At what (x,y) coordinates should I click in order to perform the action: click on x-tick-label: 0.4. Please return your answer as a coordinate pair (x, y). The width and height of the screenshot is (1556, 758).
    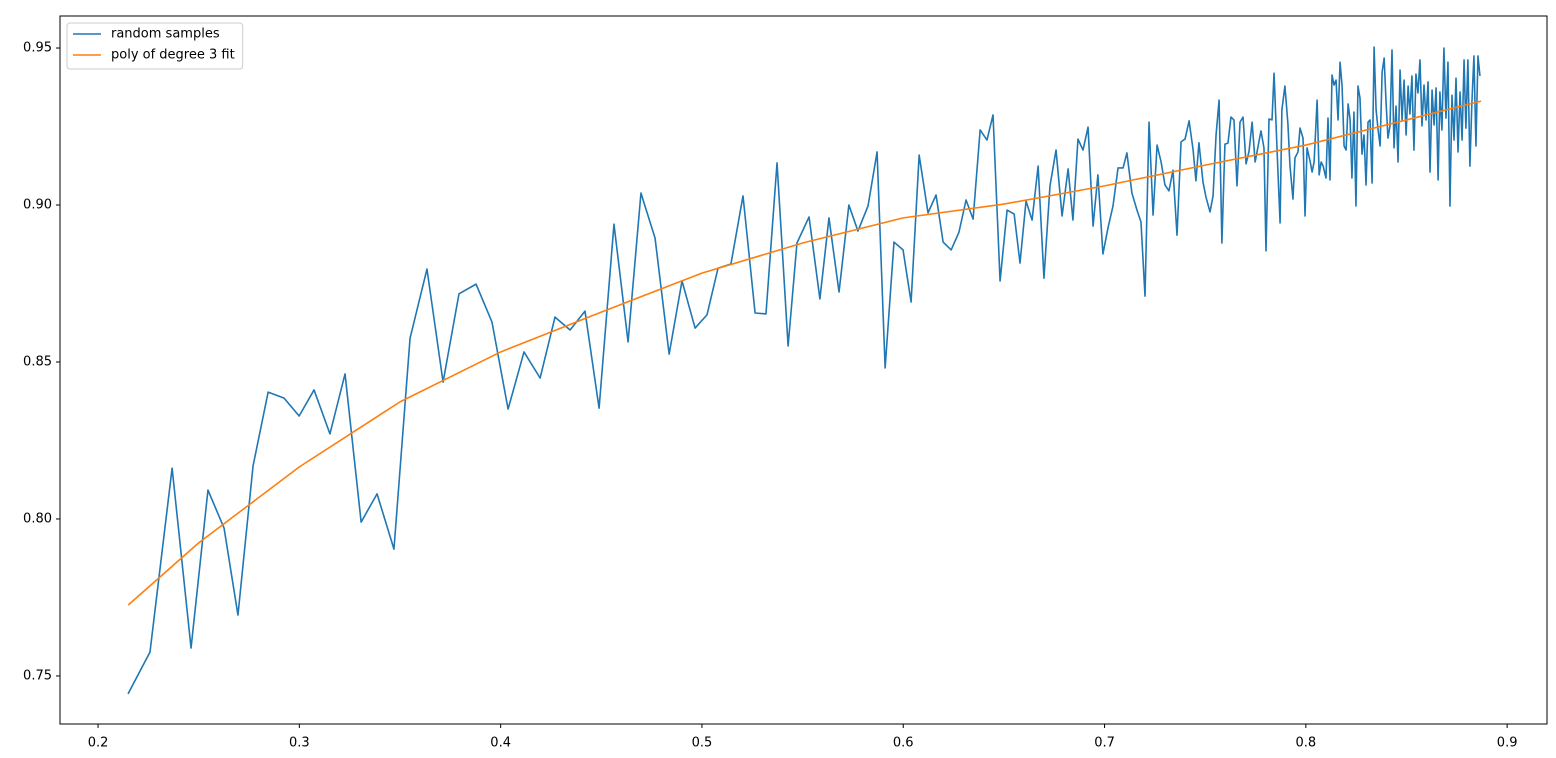
    Looking at the image, I should click on (500, 743).